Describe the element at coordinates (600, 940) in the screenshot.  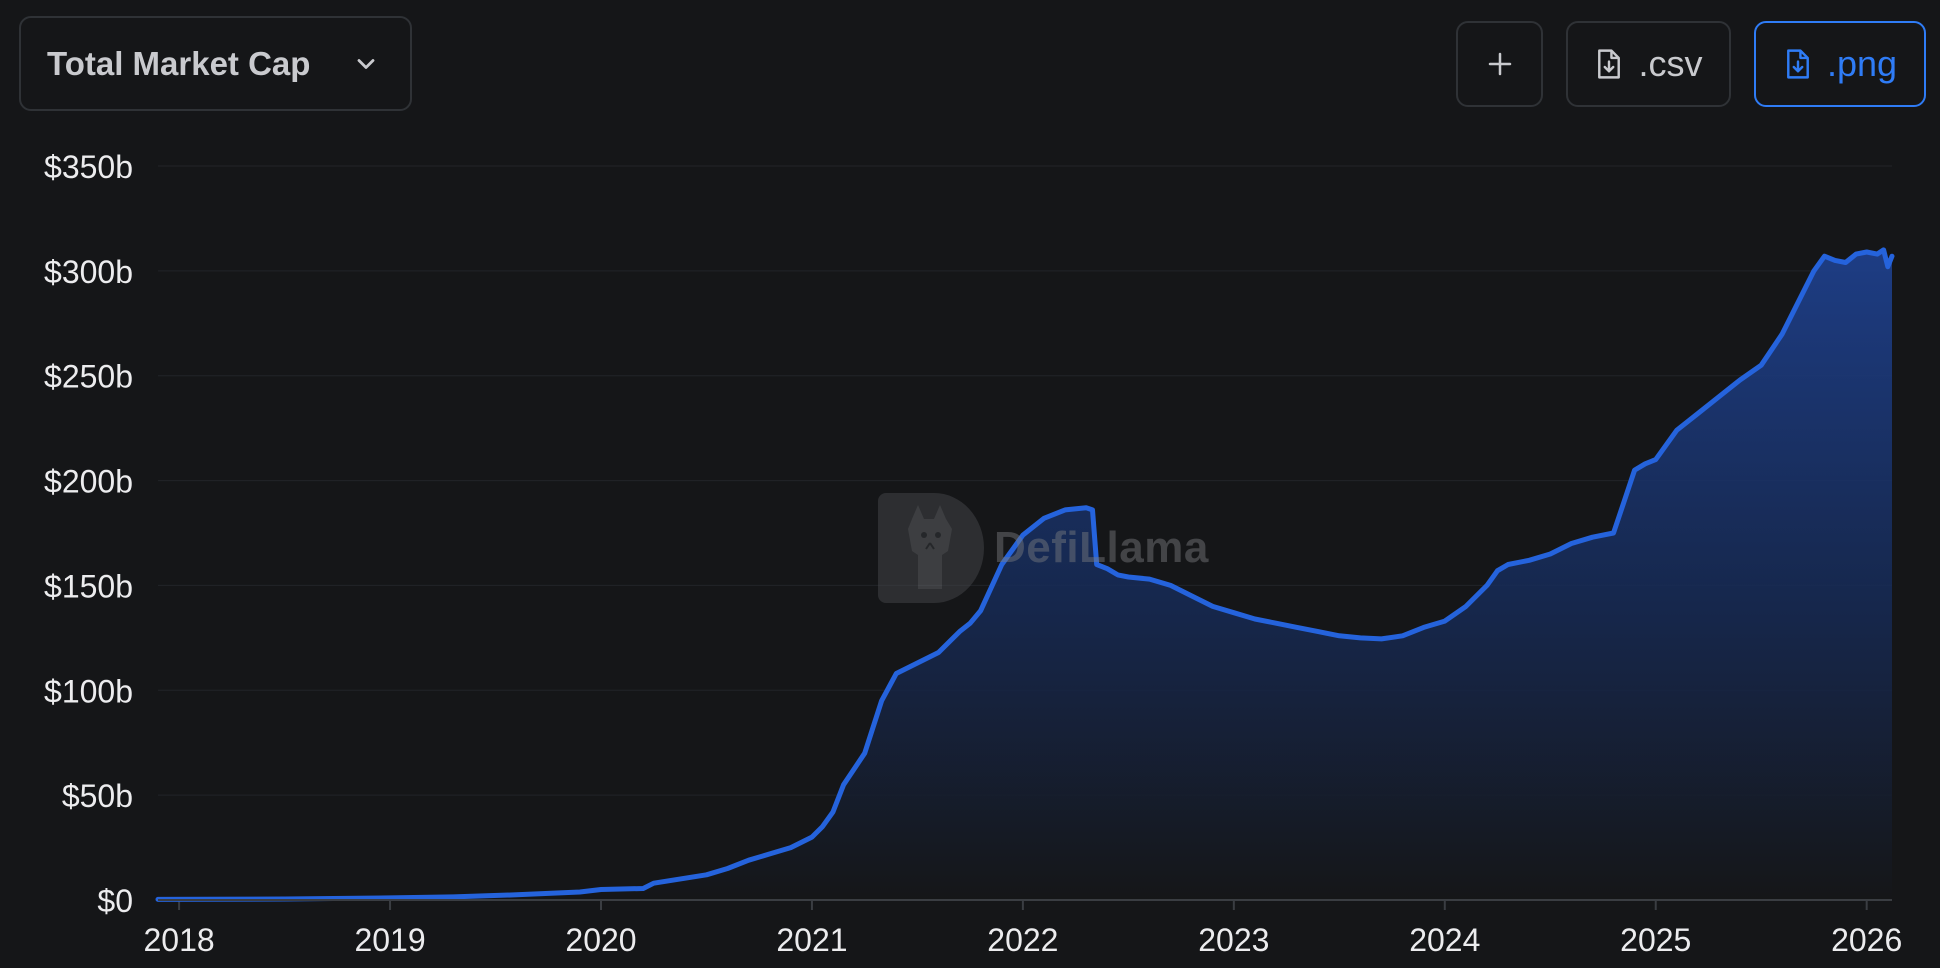
I see `x-tick-label: 2020` at that location.